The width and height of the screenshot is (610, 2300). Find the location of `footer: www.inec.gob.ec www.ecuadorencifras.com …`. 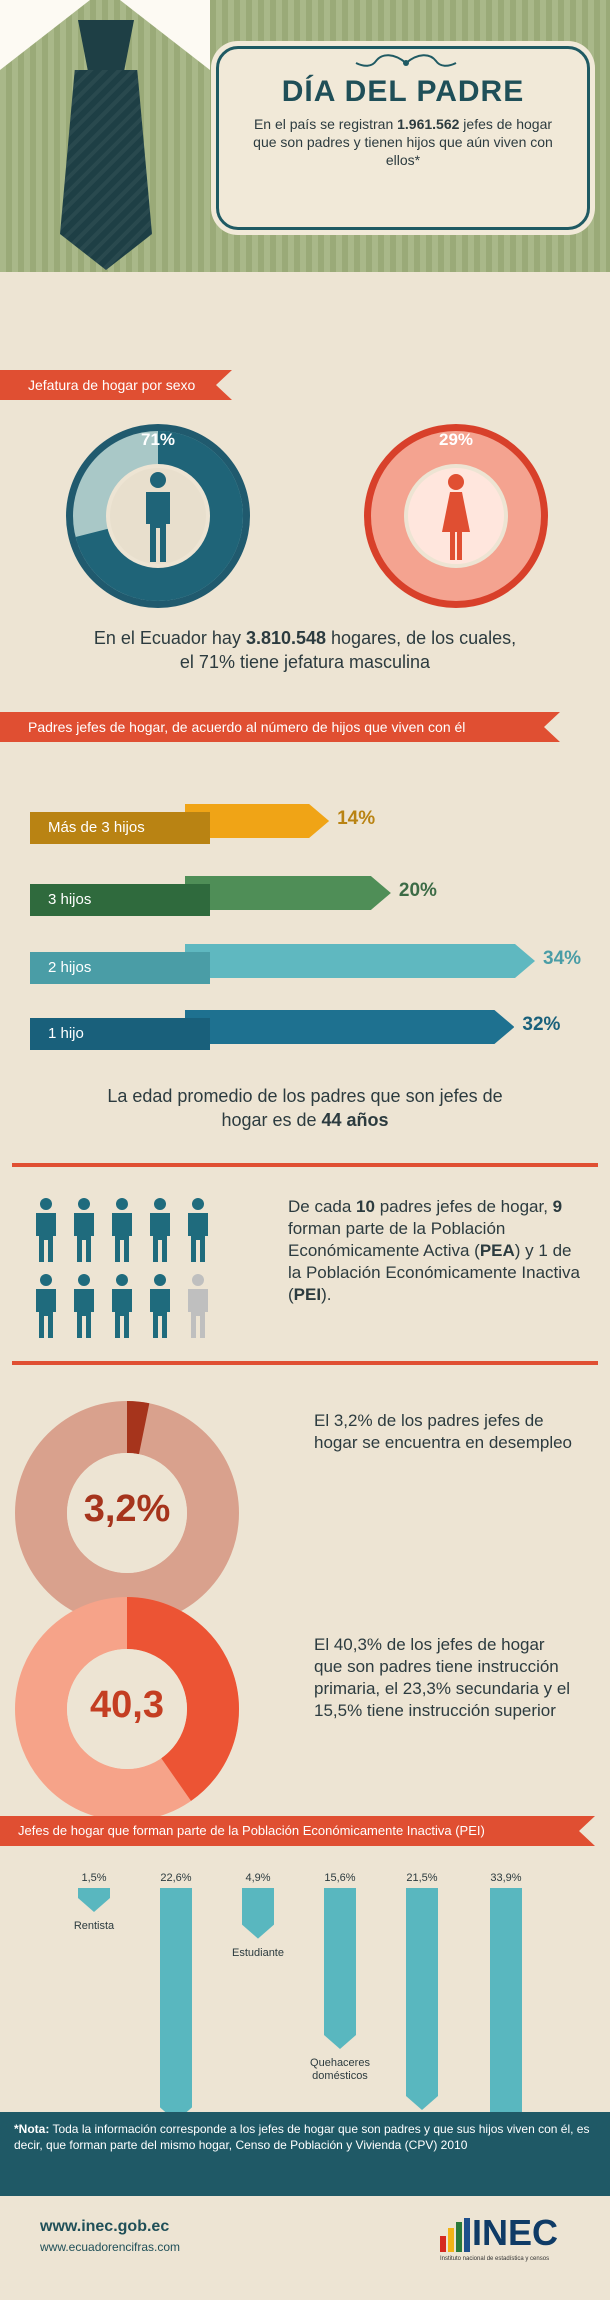

footer: www.inec.gob.ec www.ecuadorencifras.com … is located at coordinates (305, 2248).